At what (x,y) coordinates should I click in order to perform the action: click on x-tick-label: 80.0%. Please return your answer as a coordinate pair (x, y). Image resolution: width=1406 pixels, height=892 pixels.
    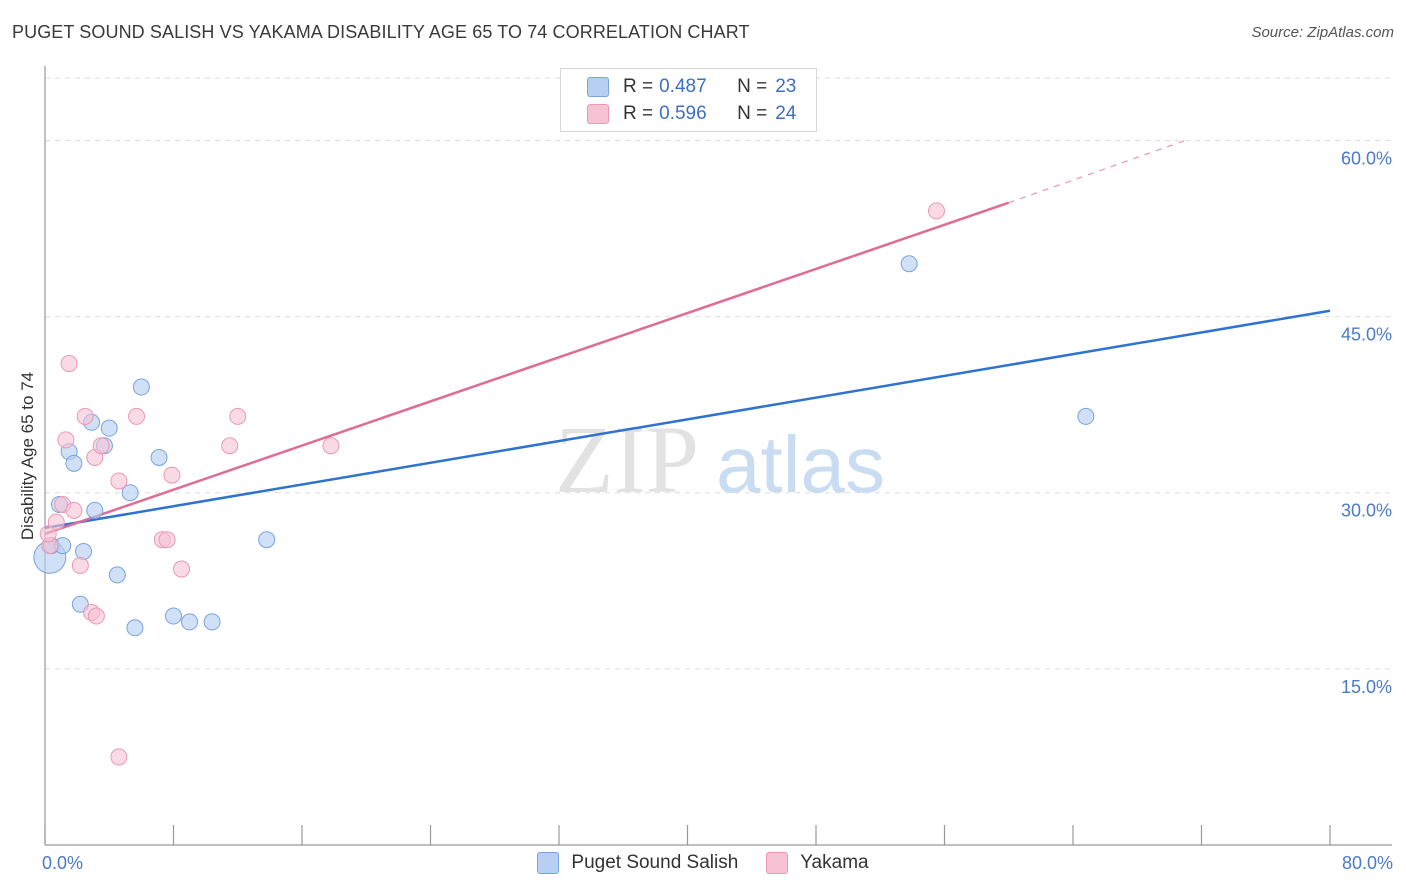
    Looking at the image, I should click on (1367, 863).